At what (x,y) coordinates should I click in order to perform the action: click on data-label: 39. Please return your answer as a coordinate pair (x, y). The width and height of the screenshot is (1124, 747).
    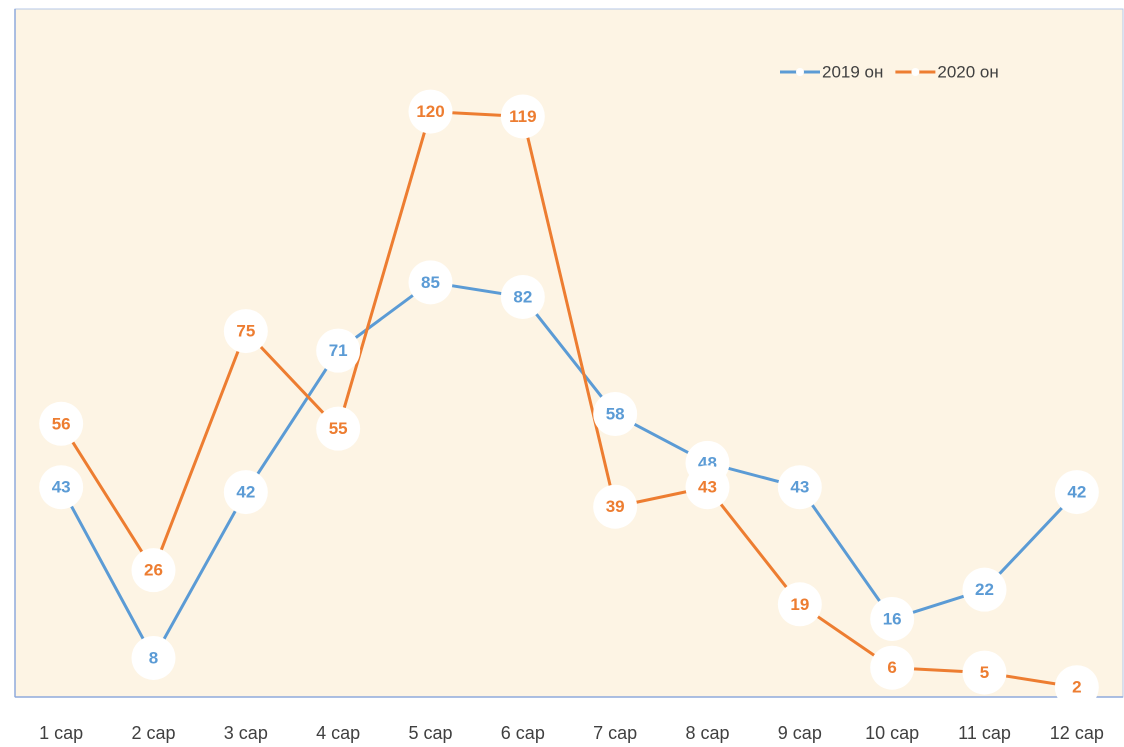
    Looking at the image, I should click on (615, 506).